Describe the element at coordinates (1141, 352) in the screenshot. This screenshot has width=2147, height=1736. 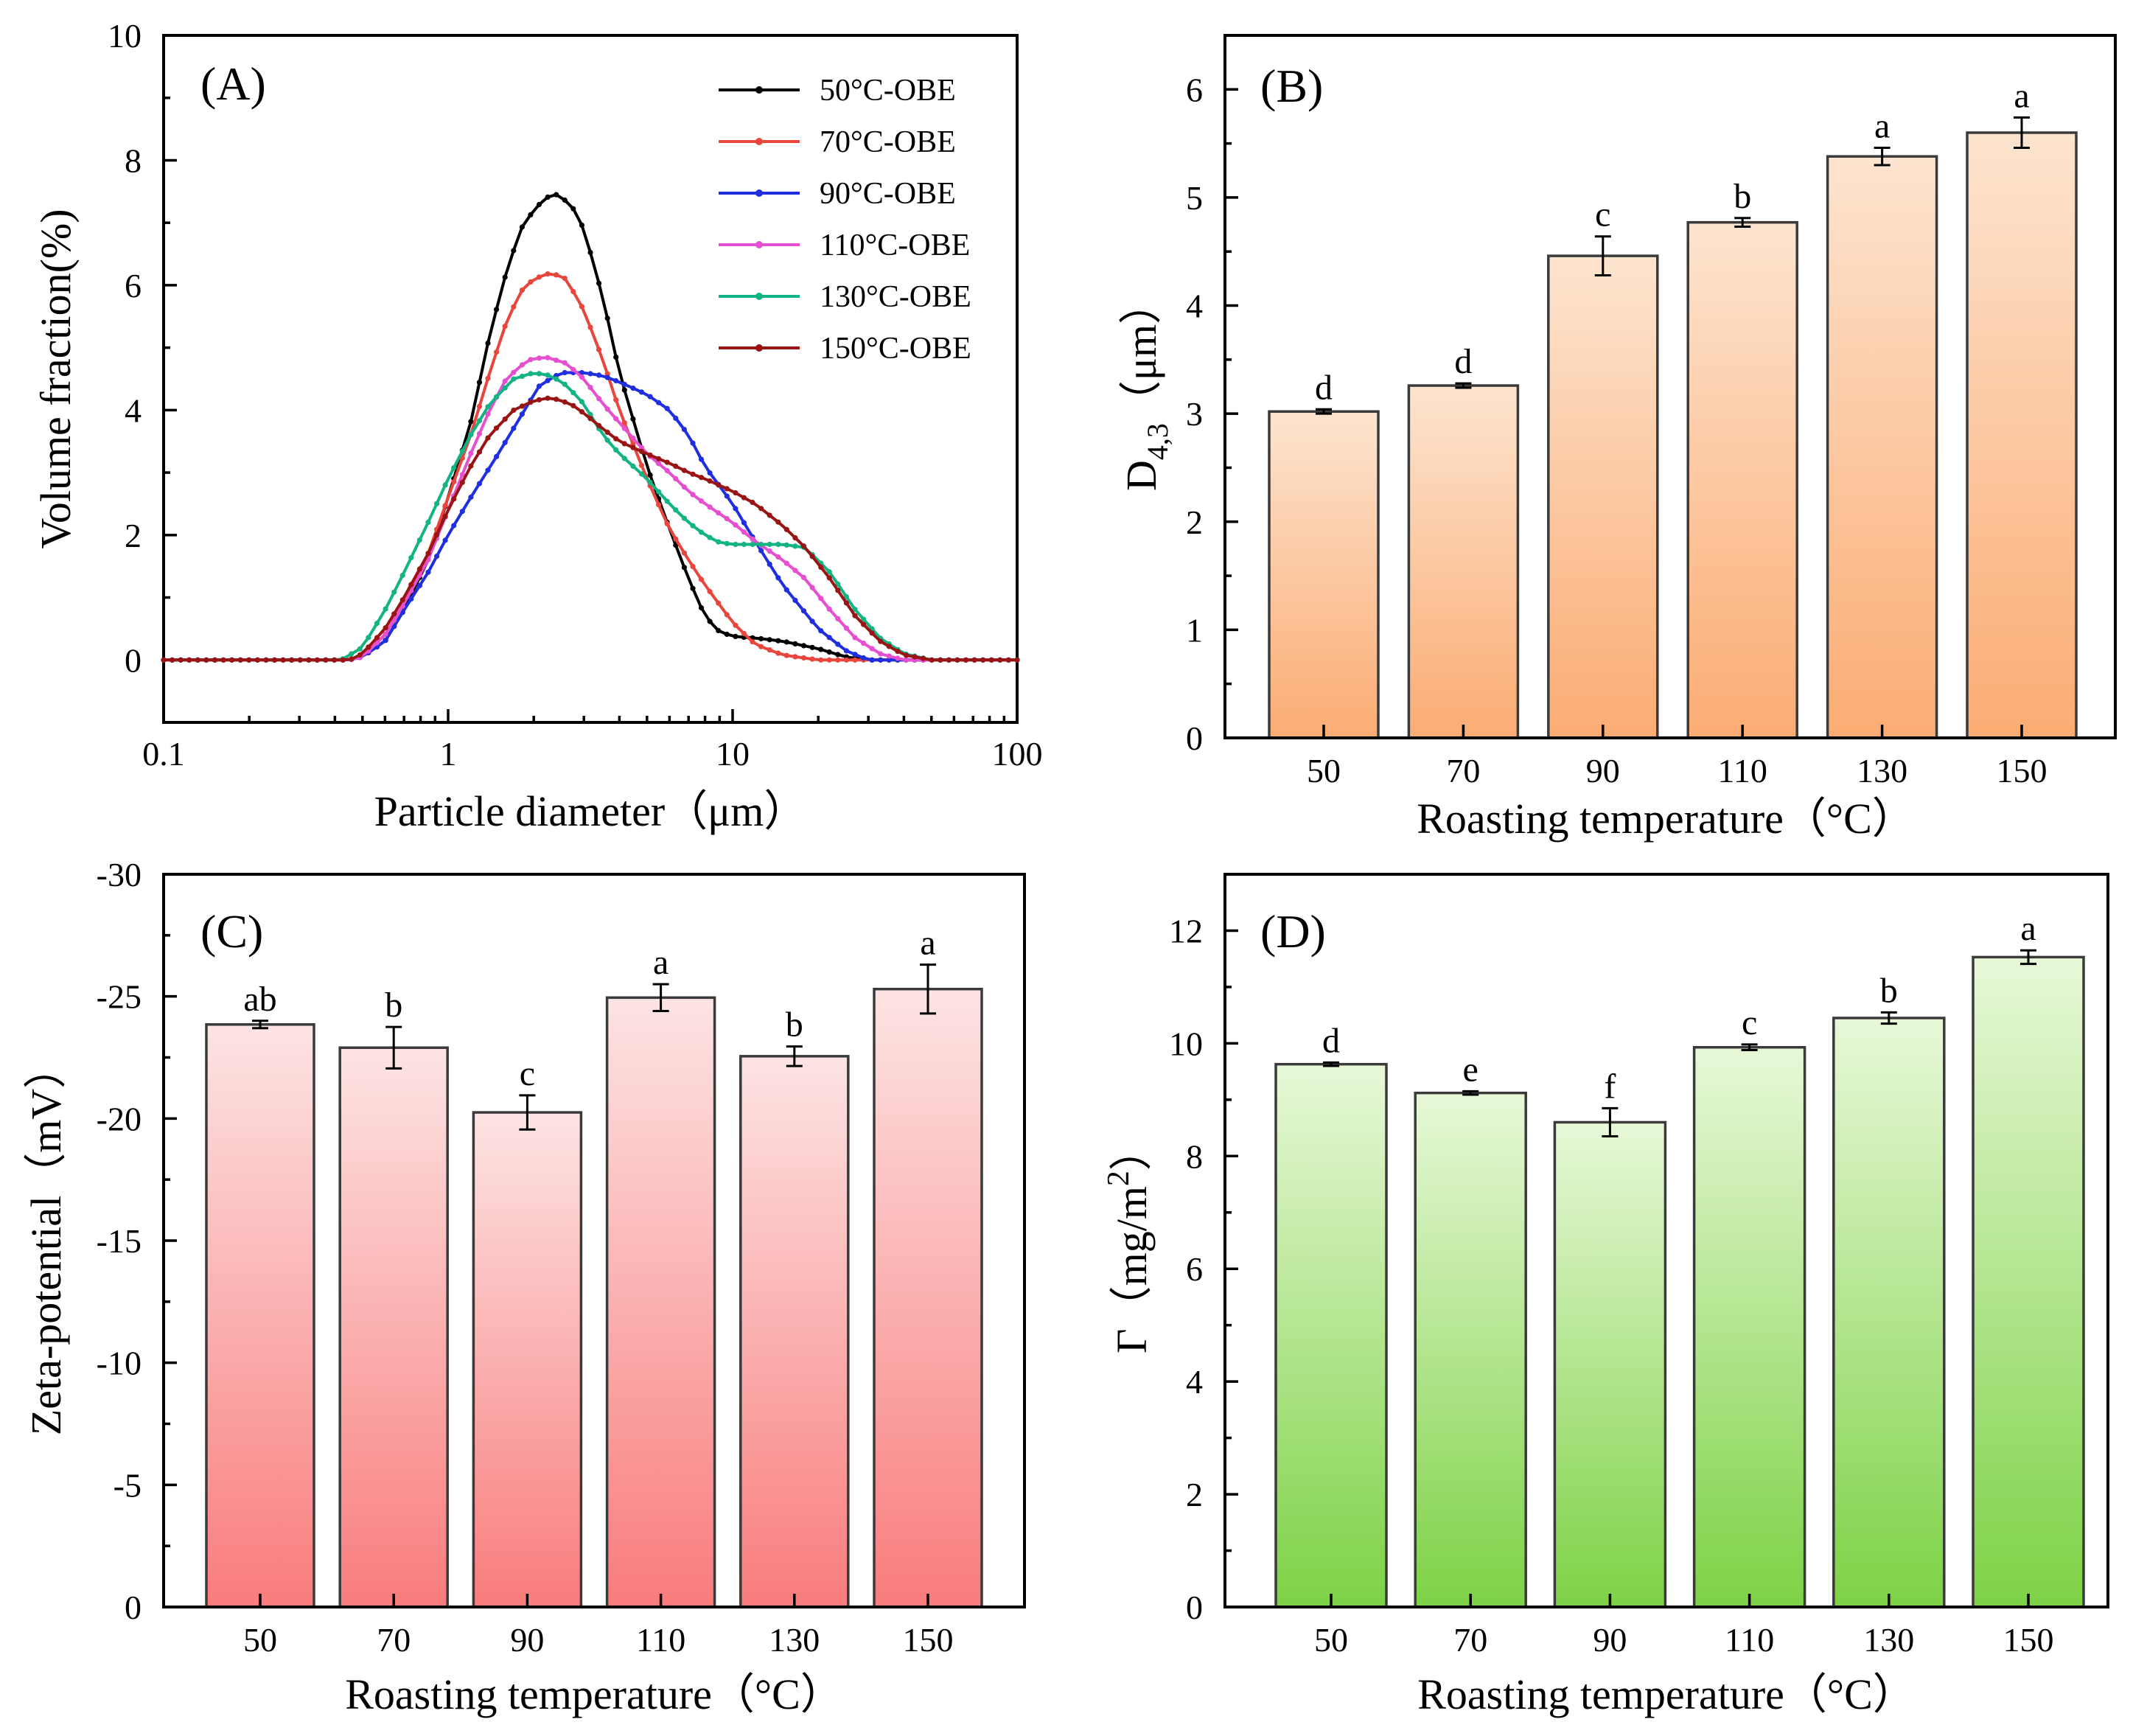
I see `panel-b-y-title-unit: （μm）` at that location.